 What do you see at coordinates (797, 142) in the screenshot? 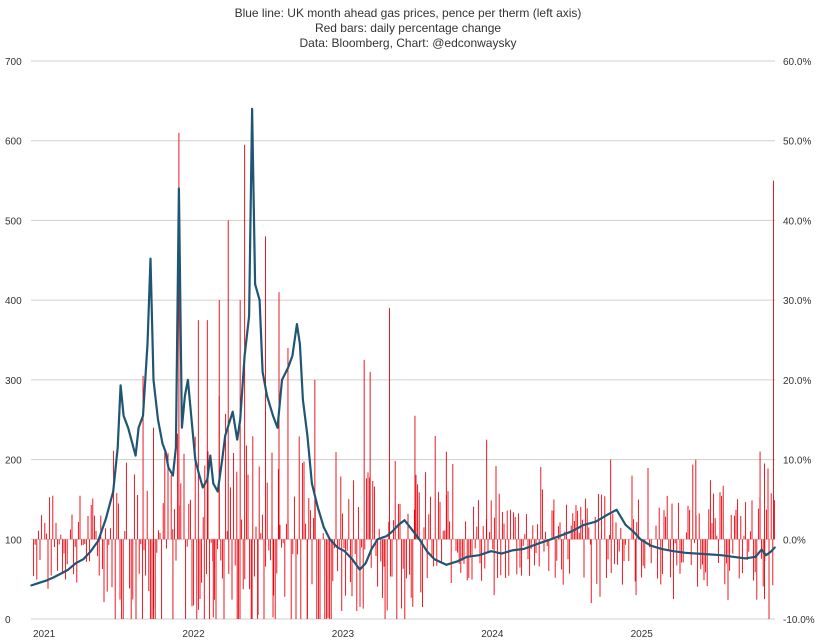
I see `right-tick-label: 50.0%` at bounding box center [797, 142].